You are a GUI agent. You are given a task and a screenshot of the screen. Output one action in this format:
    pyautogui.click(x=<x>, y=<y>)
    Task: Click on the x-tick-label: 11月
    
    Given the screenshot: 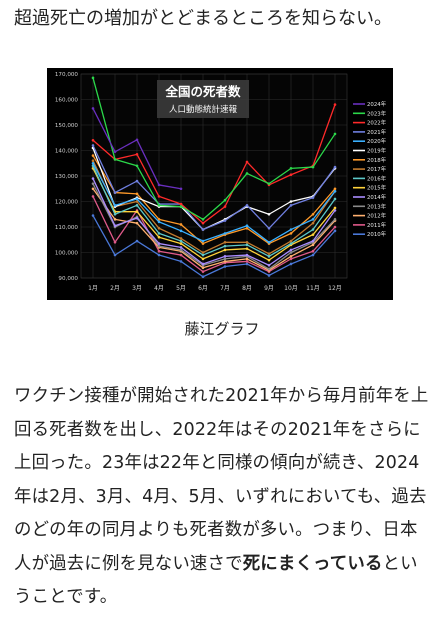 What is the action you would take?
    pyautogui.click(x=313, y=288)
    